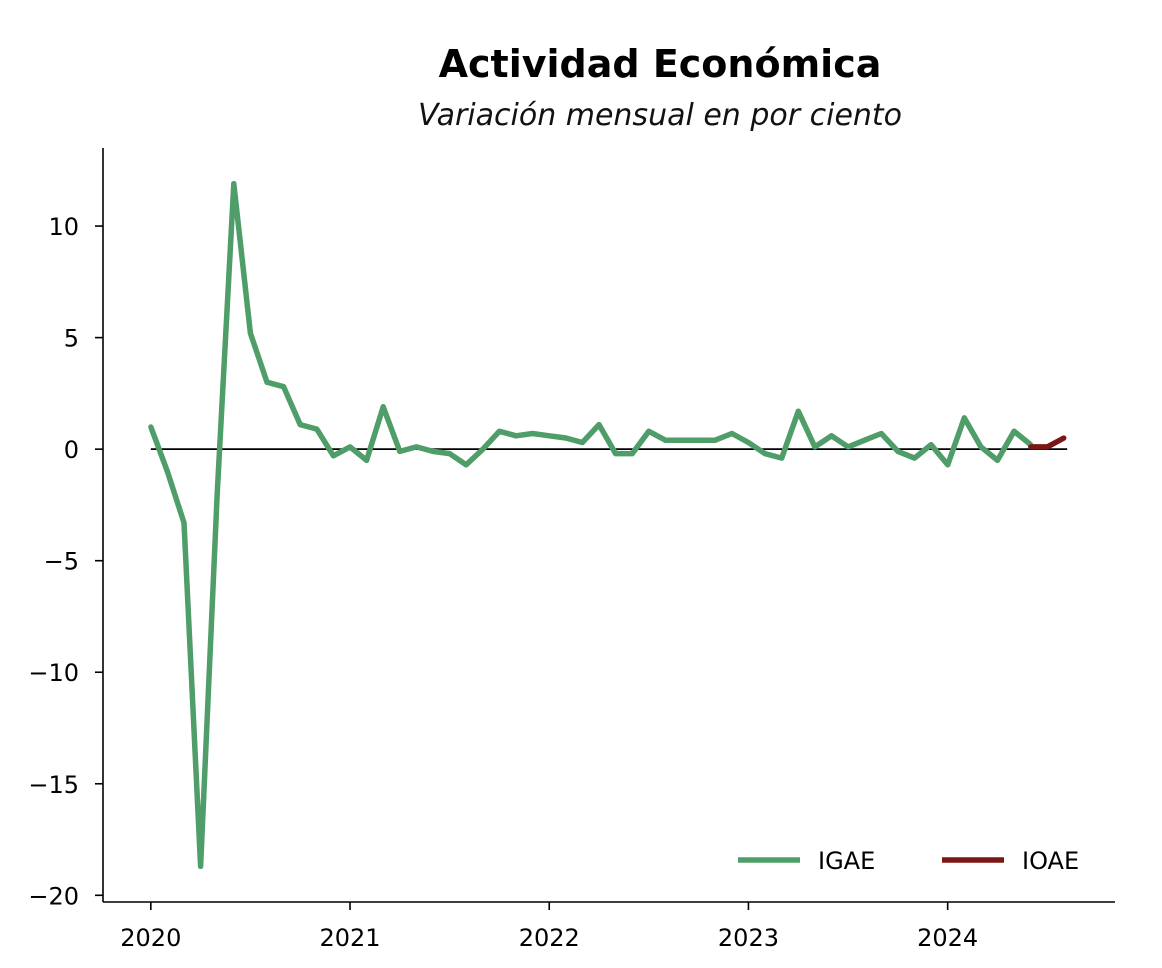 The image size is (1162, 968). I want to click on x-tick-label: 2024, so click(947, 938).